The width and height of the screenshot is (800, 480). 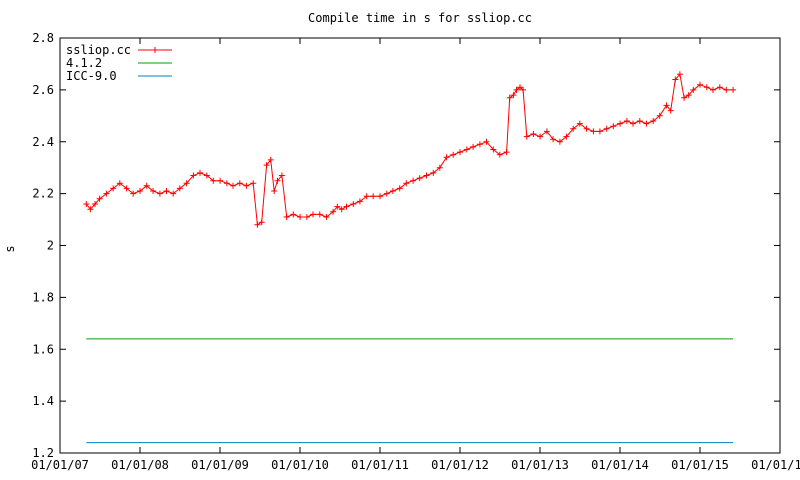 What do you see at coordinates (420, 18) in the screenshot?
I see `chart-title: Compile time in s for ssliop.cc` at bounding box center [420, 18].